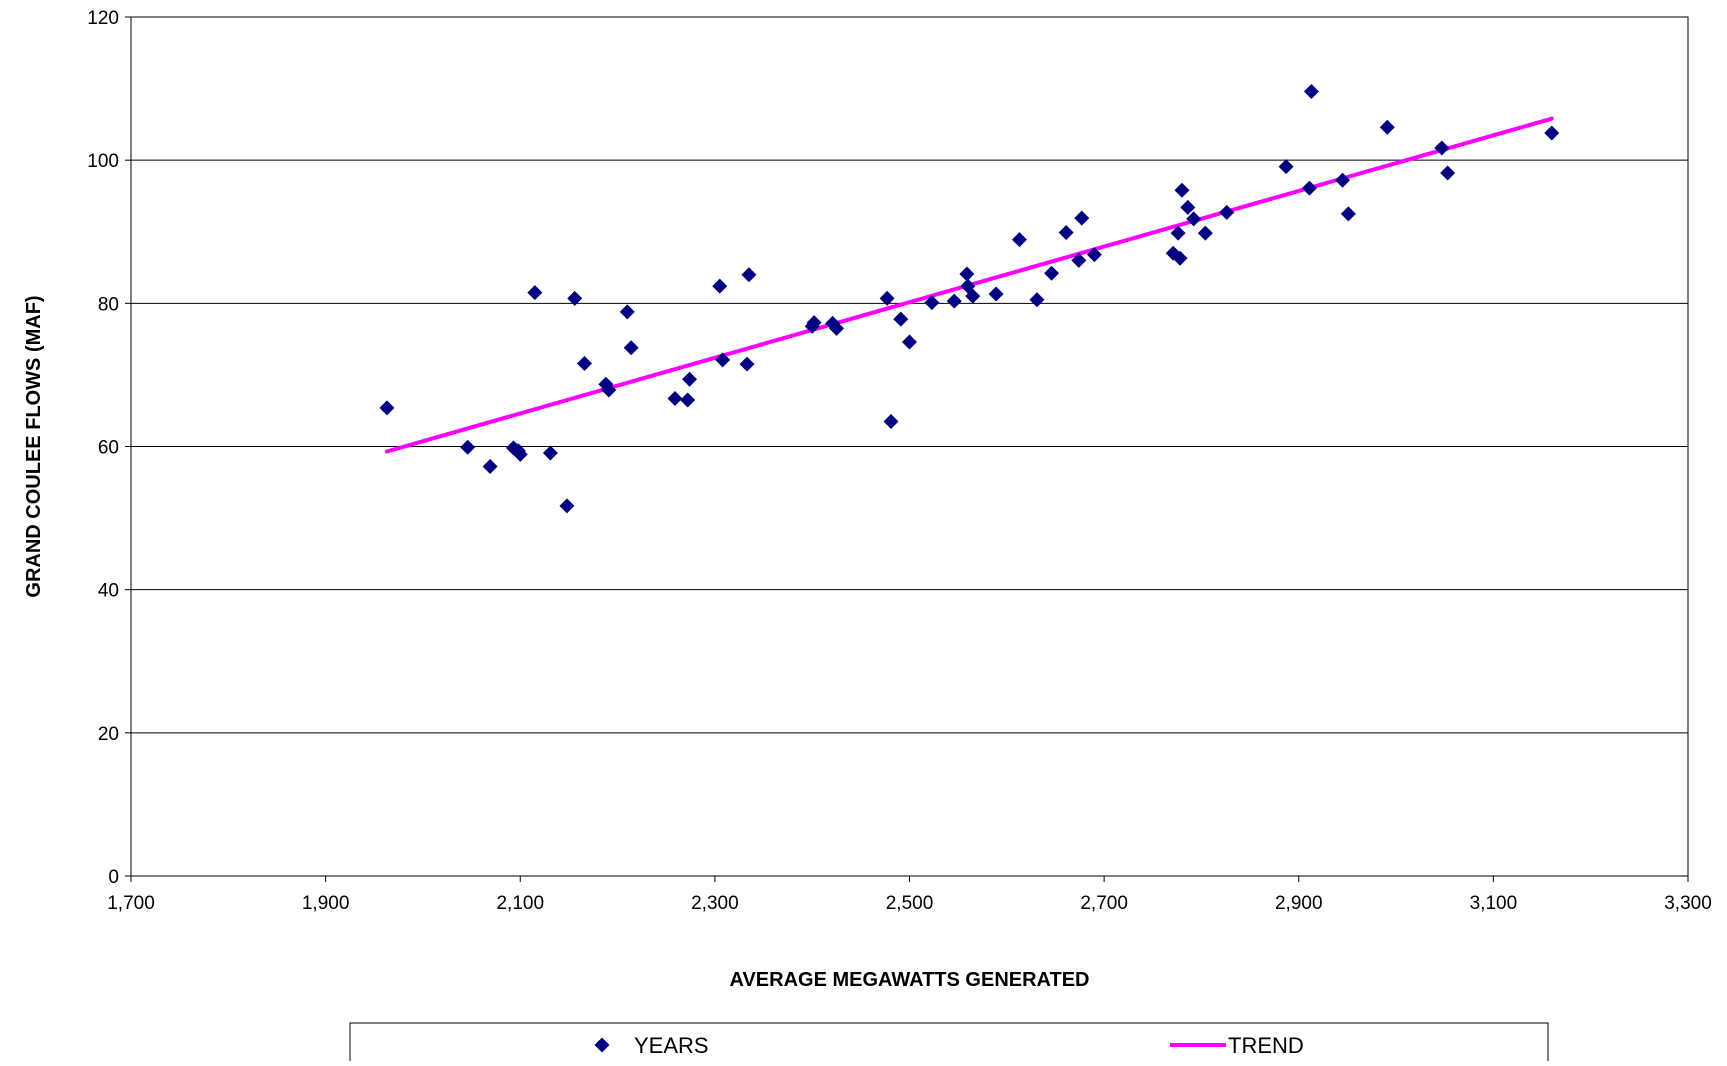  I want to click on x-tick-label: 2,100, so click(520, 903).